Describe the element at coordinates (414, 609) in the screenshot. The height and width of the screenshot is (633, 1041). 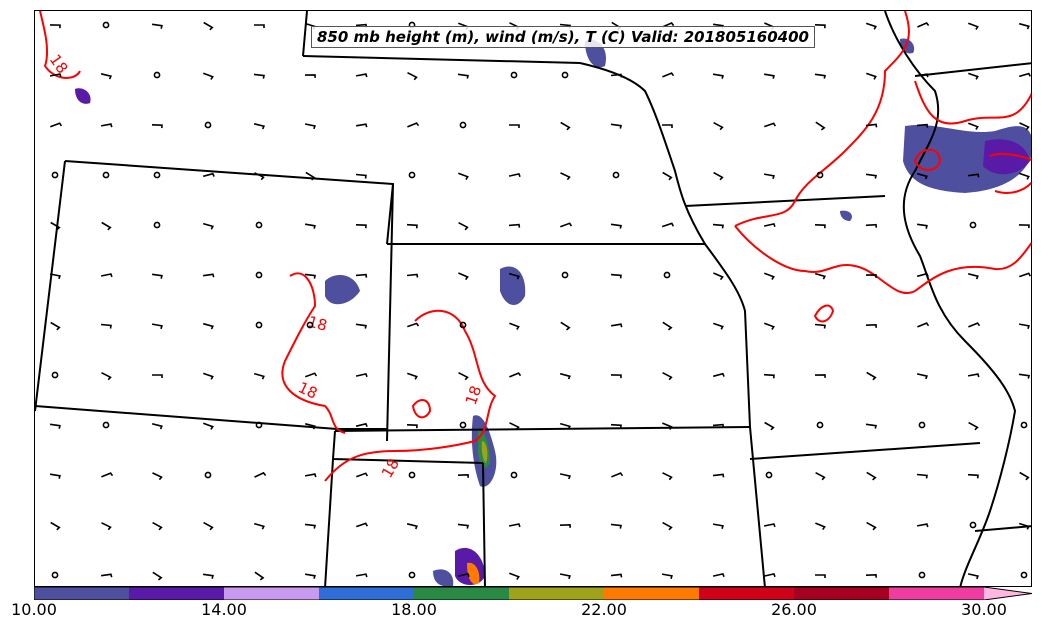
I see `colorbar-tick: 18.00` at that location.